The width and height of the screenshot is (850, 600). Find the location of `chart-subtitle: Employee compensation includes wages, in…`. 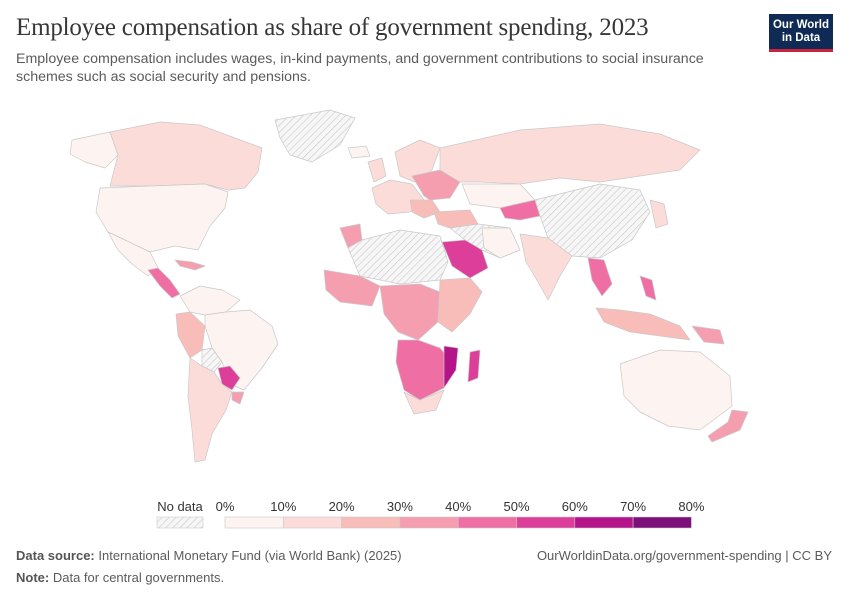

chart-subtitle: Employee compensation includes wages, in… is located at coordinates (360, 68).